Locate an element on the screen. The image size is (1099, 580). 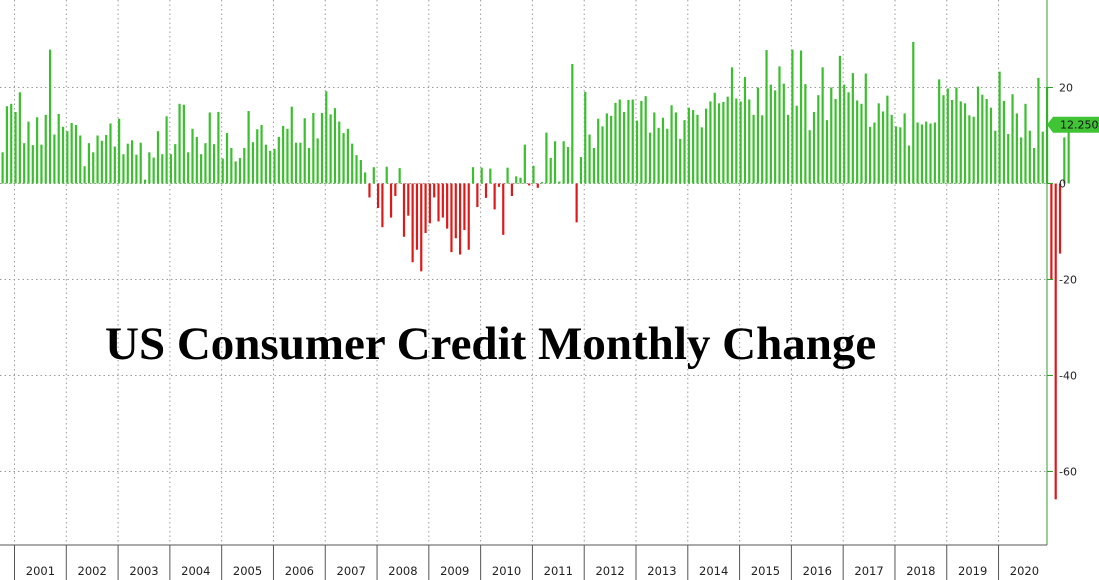
x-tick-label: 2015 is located at coordinates (765, 571).